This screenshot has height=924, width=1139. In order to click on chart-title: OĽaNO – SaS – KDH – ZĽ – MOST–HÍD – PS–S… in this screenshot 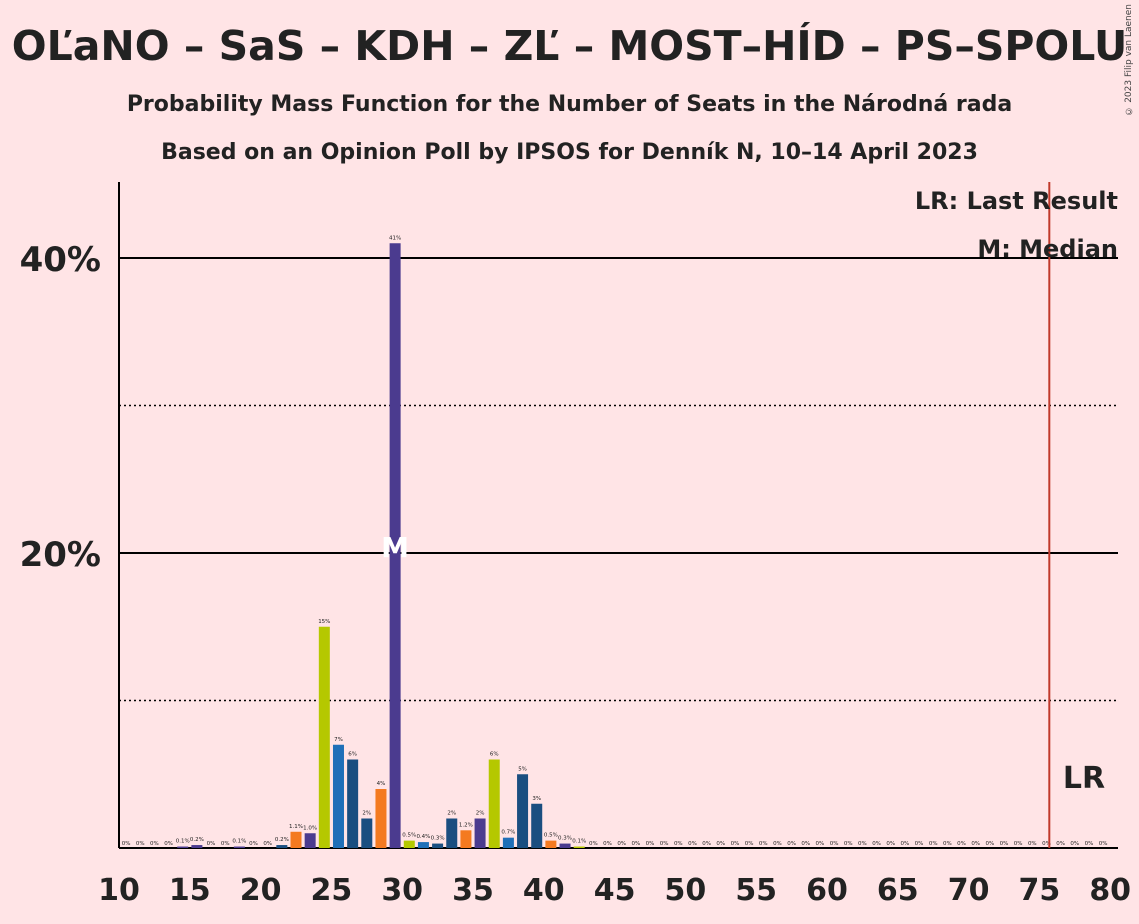, I will do `click(569, 46)`.